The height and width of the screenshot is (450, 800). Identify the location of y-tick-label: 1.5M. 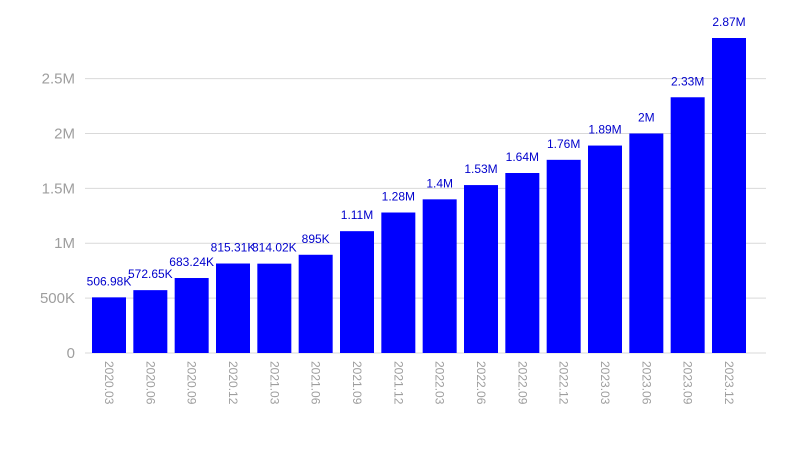
(58, 188).